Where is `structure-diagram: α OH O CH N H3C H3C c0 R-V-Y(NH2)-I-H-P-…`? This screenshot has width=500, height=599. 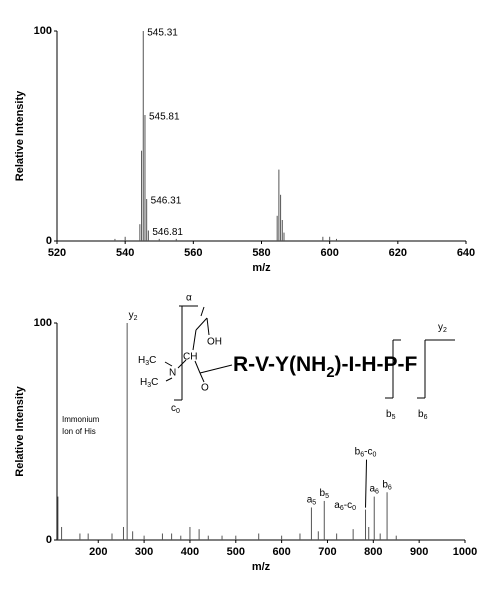 structure-diagram: α OH O CH N H3C H3C c0 R-V-Y(NH2)-I-H-P-… is located at coordinates (296, 357).